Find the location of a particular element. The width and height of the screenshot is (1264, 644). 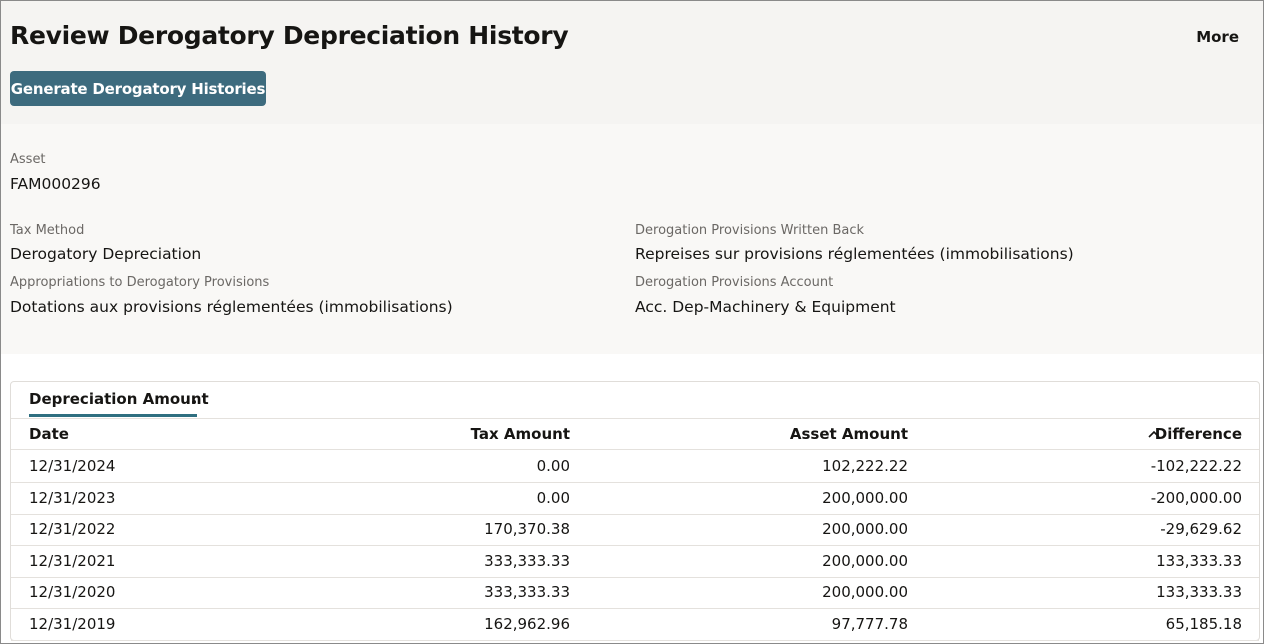

tab-underline is located at coordinates (113, 415).